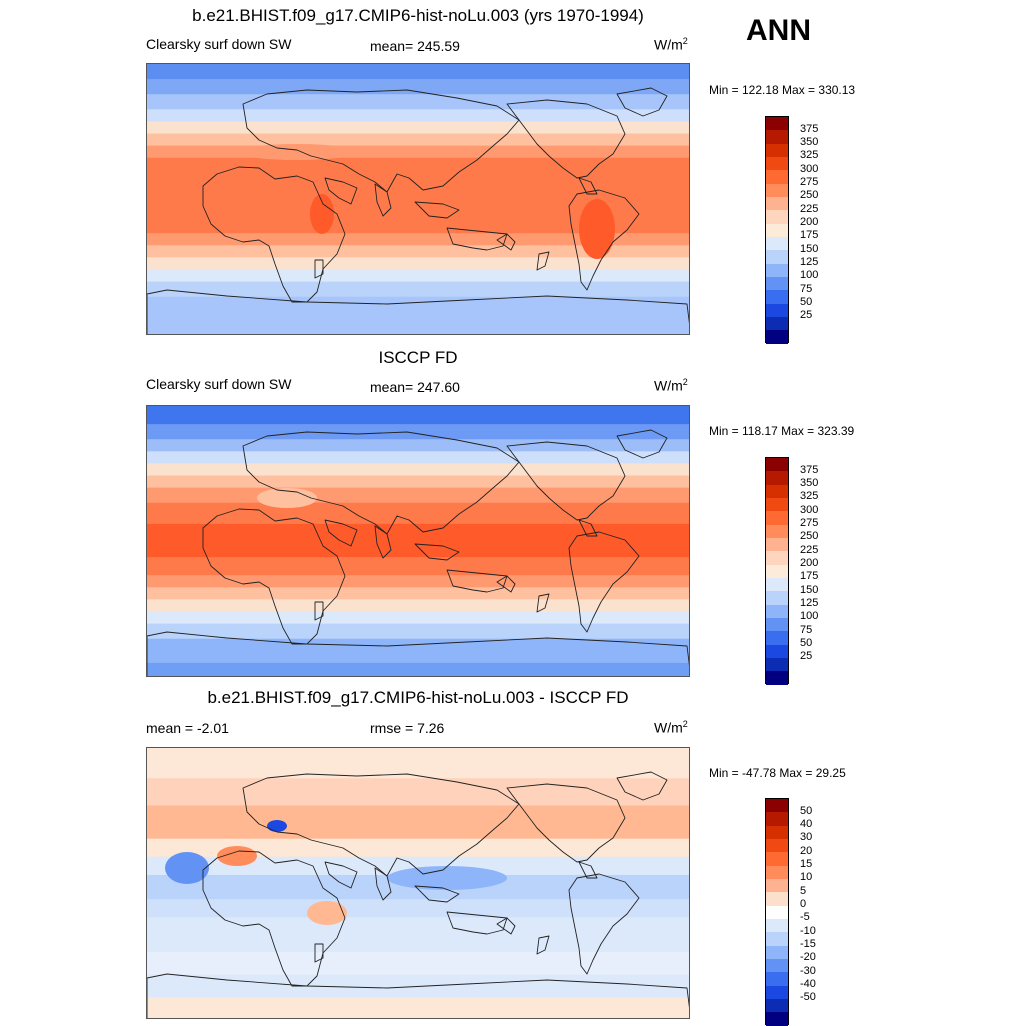 The width and height of the screenshot is (1024, 1026). What do you see at coordinates (809, 222) in the screenshot?
I see `colorbar-tick-label: 200` at bounding box center [809, 222].